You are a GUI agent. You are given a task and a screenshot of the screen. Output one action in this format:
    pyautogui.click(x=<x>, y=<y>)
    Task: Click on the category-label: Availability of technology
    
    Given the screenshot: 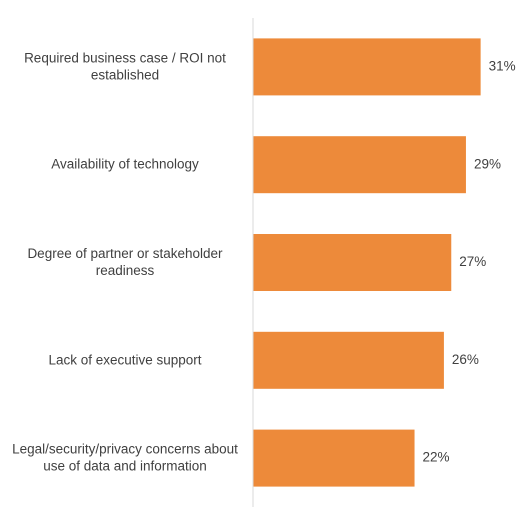 What is the action you would take?
    pyautogui.click(x=125, y=163)
    